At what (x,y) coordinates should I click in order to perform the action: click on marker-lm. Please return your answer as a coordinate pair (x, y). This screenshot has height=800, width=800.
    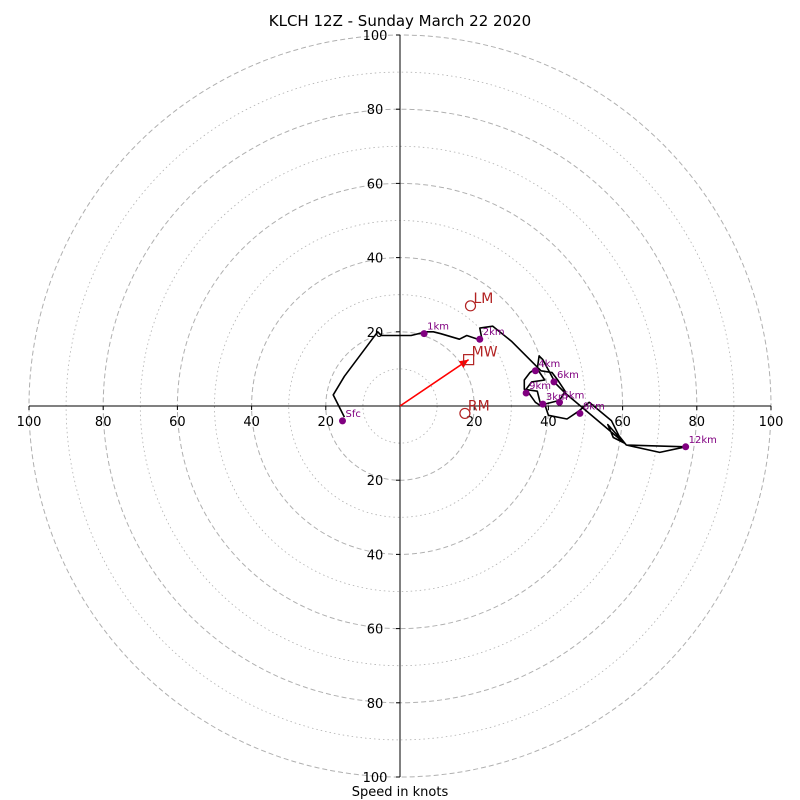
    Looking at the image, I should click on (470, 306).